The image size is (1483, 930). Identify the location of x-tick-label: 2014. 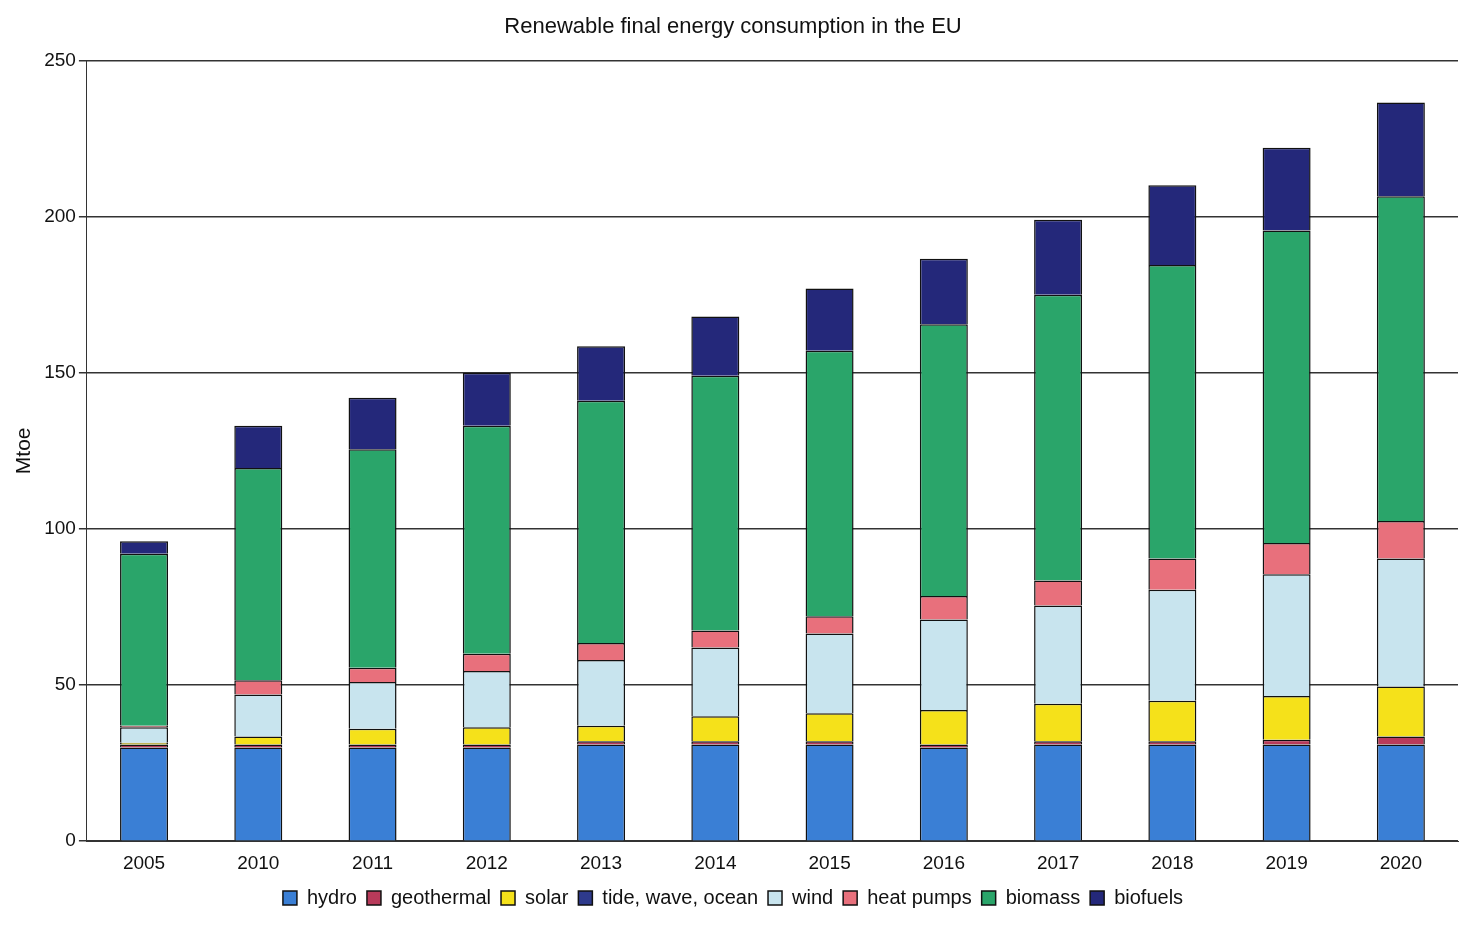
(715, 862).